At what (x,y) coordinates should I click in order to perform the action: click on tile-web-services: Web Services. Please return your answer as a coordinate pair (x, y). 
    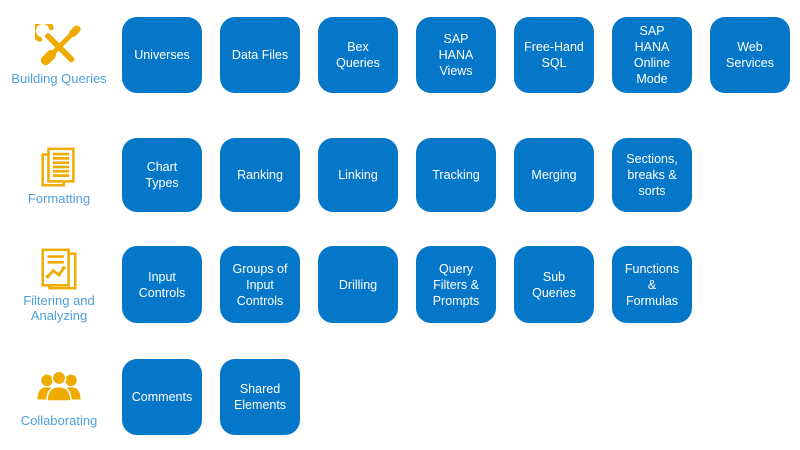
    Looking at the image, I should click on (750, 55).